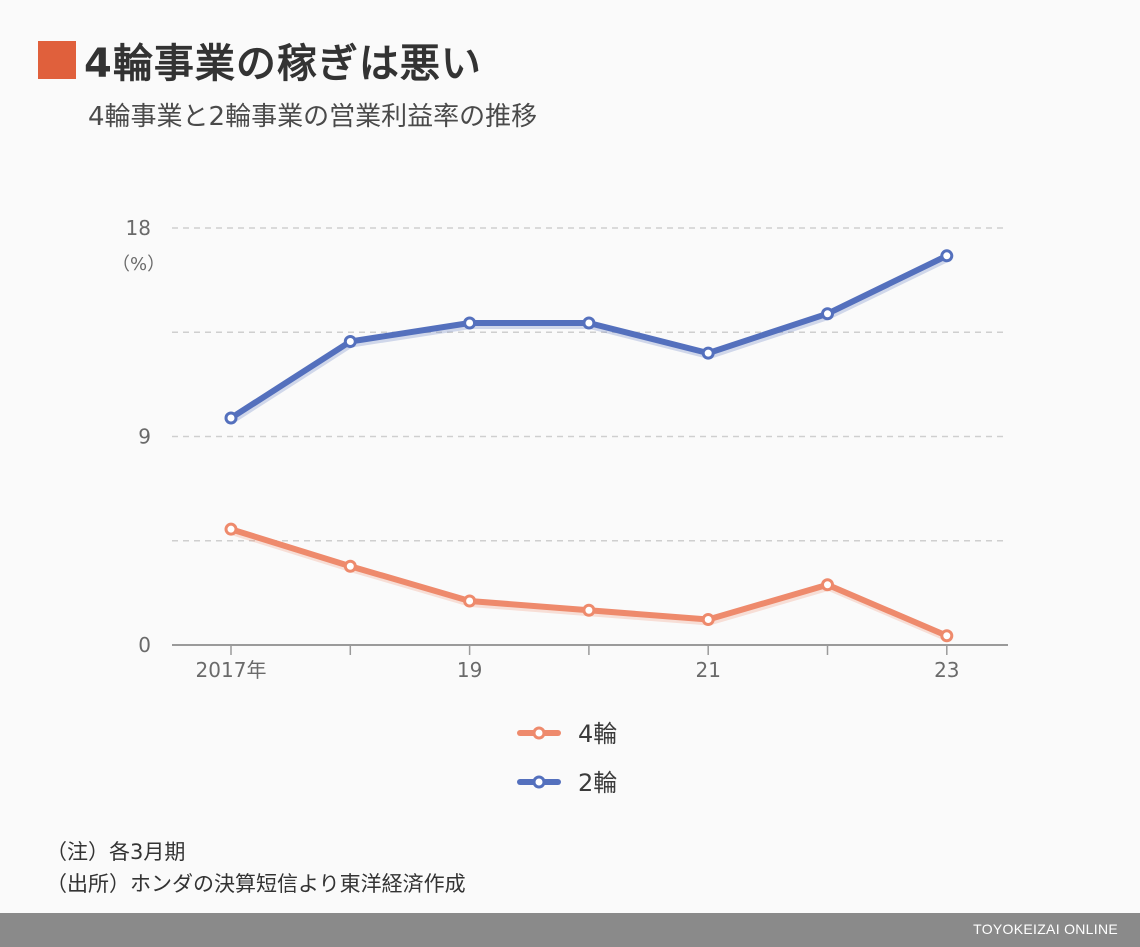 The width and height of the screenshot is (1140, 947). What do you see at coordinates (590, 585) in the screenshot?
I see `series-four-wheel-shadow` at bounding box center [590, 585].